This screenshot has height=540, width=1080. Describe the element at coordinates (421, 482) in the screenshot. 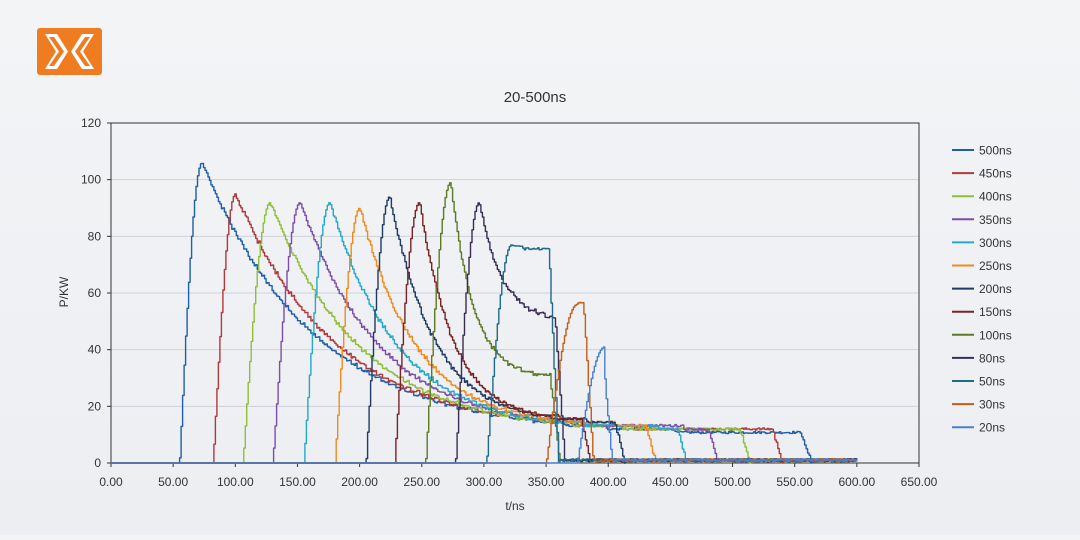

I see `x-tick-label: 250.00` at that location.